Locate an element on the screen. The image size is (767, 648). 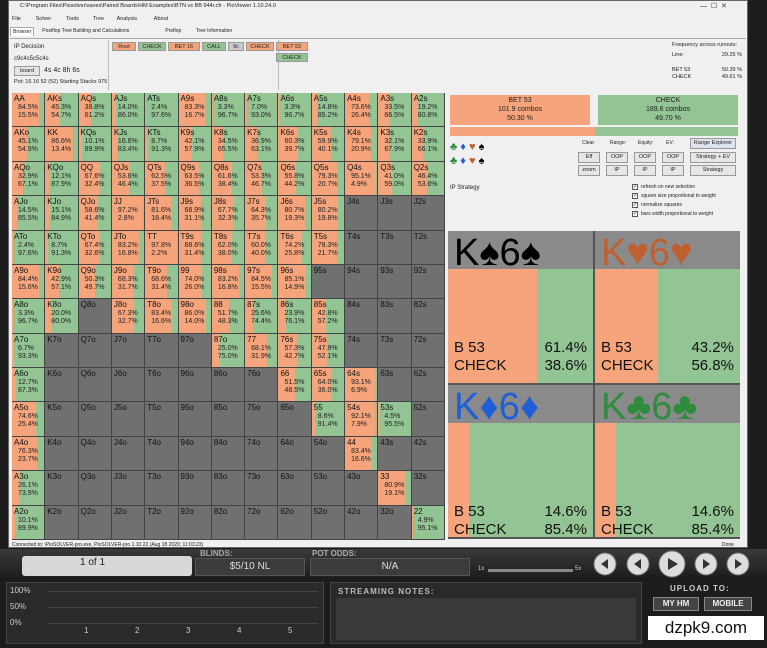
hand-cell: 76o is located at coordinates (261, 385).